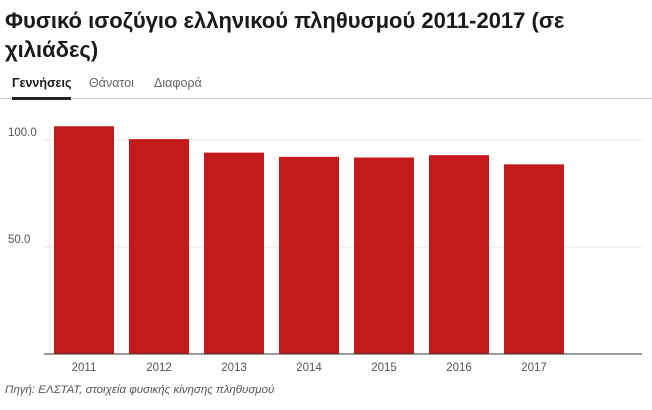 The width and height of the screenshot is (652, 410). I want to click on tab-births: Γεννήσεις, so click(42, 88).